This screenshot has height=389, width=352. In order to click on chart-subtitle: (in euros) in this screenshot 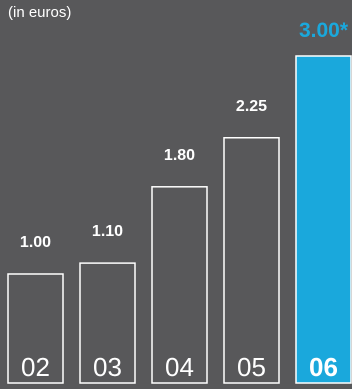, I will do `click(39, 12)`.